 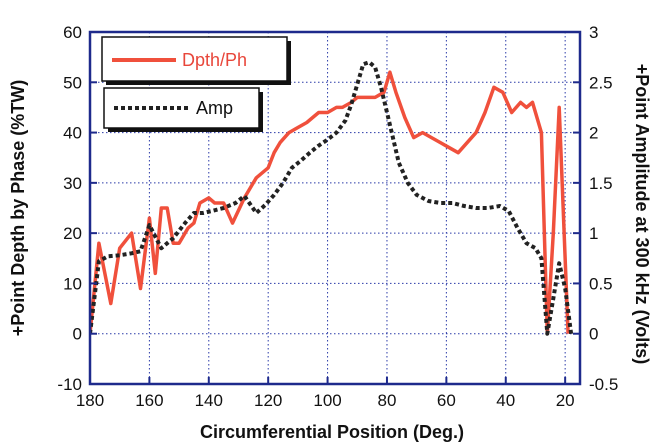 I want to click on y-left-tick-label: 50, so click(x=72, y=82).